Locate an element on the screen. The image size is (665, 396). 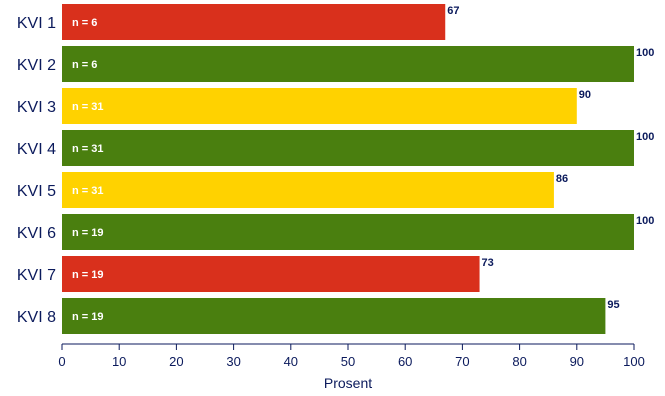
value-label: 90 is located at coordinates (585, 95).